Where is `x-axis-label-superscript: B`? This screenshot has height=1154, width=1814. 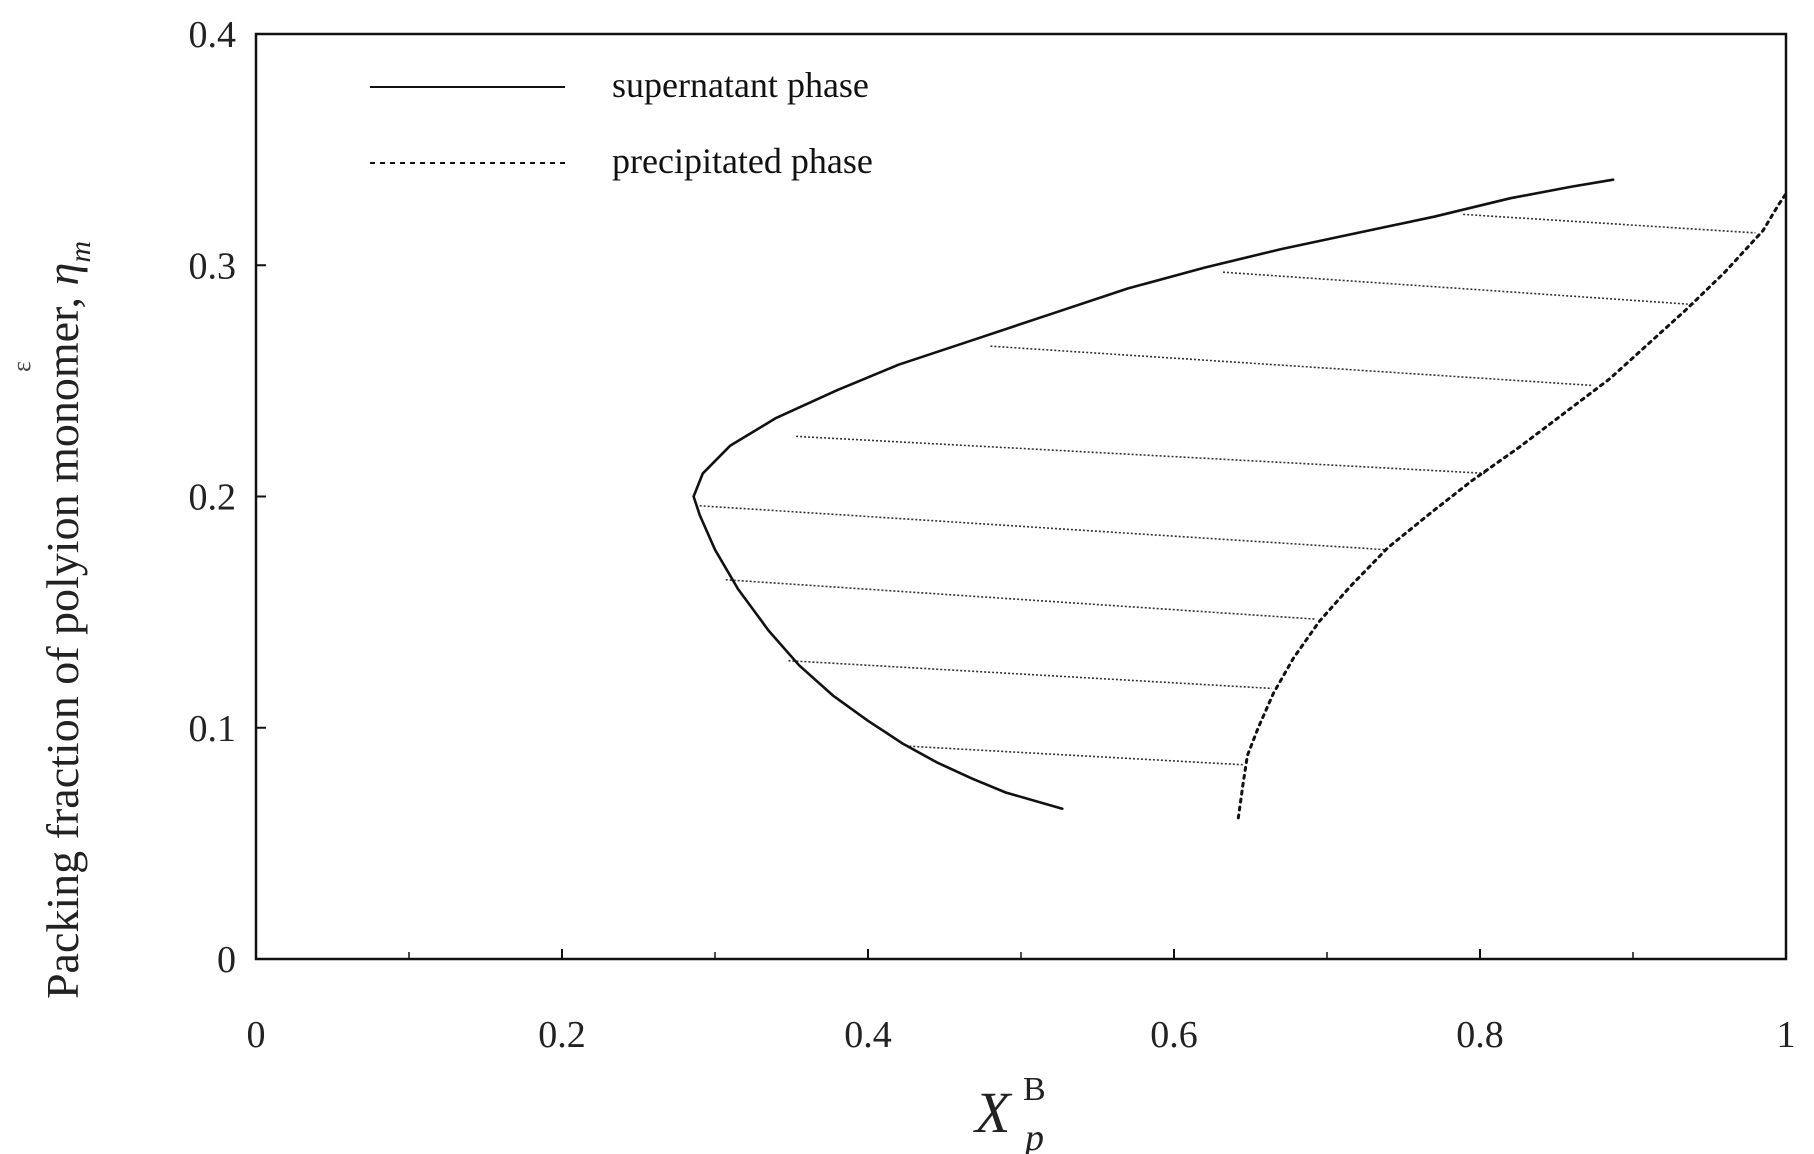
x-axis-label-superscript: B is located at coordinates (1034, 1089).